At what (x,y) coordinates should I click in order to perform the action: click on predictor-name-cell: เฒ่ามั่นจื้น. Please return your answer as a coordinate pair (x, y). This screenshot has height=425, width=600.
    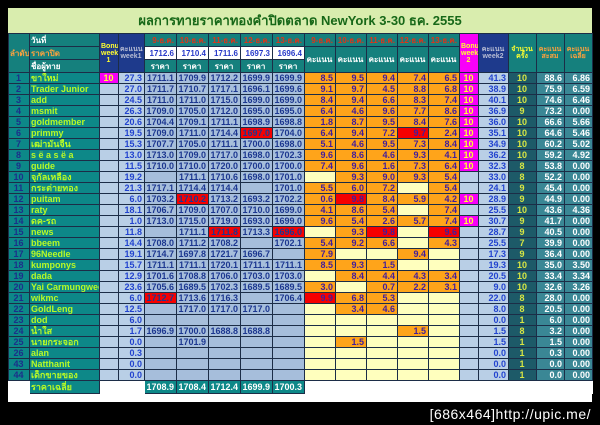
    Looking at the image, I should click on (64, 144).